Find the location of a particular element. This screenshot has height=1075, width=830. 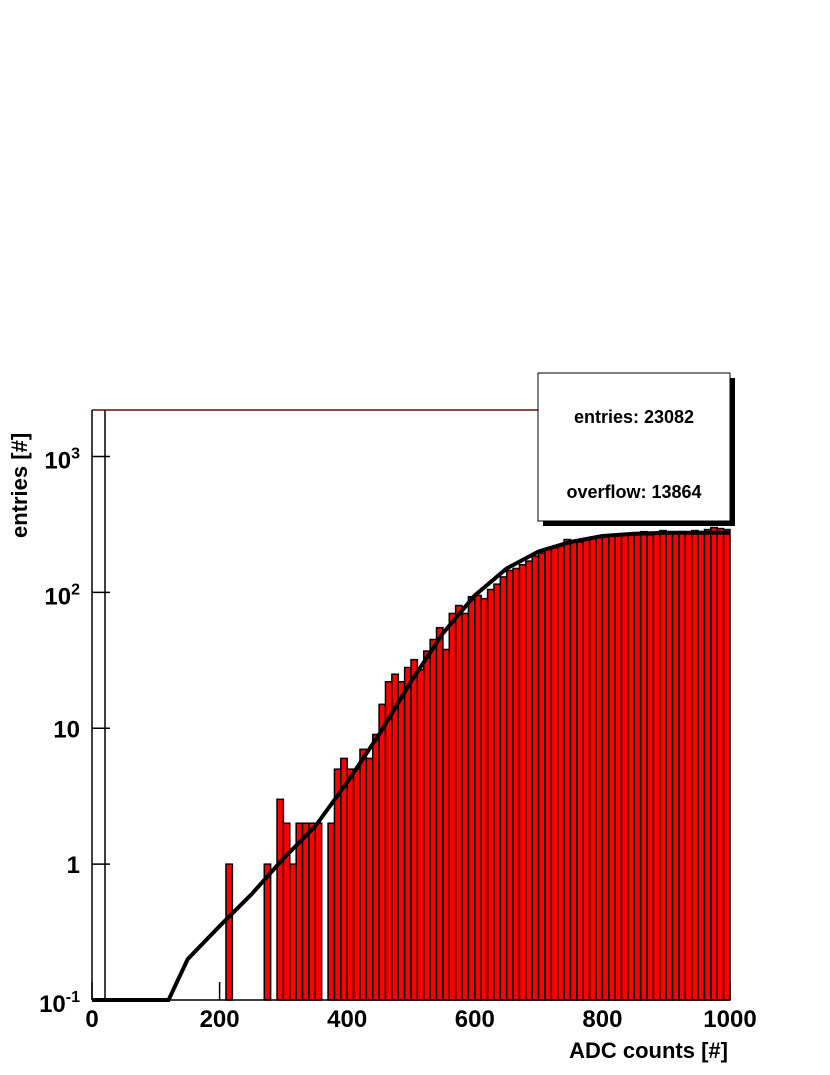

tick-exponent: 2 is located at coordinates (75, 589).